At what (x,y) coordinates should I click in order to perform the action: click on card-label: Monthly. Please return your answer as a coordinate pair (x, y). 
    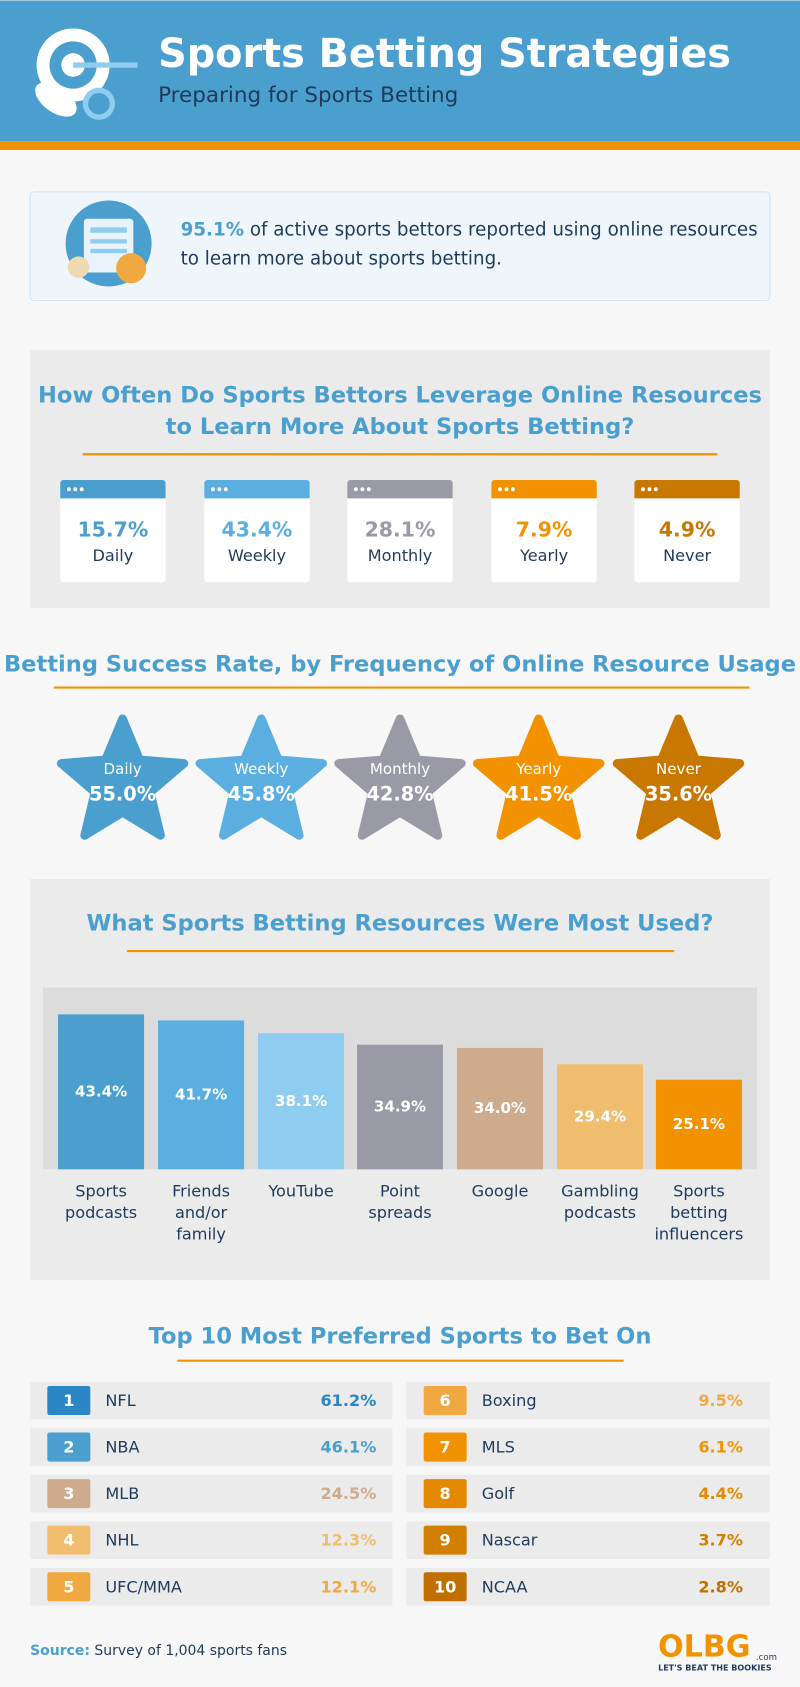
    Looking at the image, I should click on (400, 555).